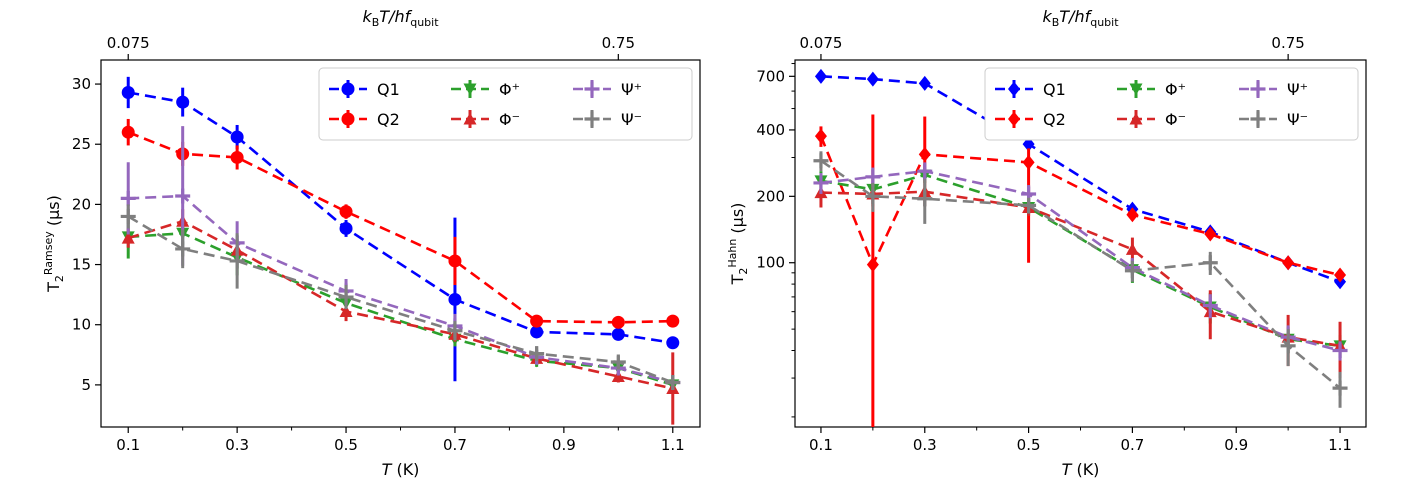  I want to click on legend-label: Φ⁺, so click(1175, 89).